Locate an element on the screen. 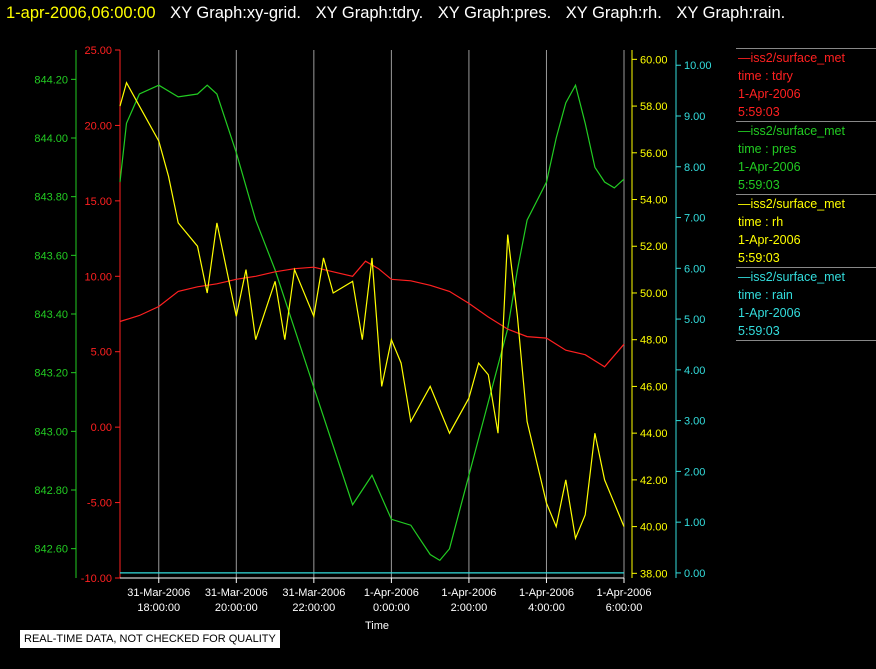 The height and width of the screenshot is (669, 876). rain-tick-label: 9.00 is located at coordinates (694, 117).